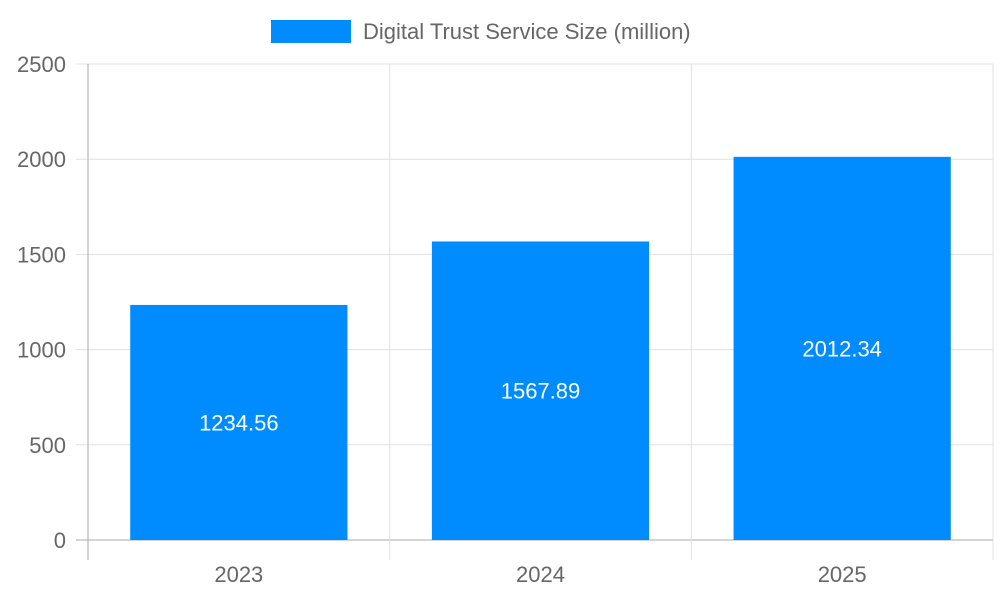  Describe the element at coordinates (842, 574) in the screenshot. I see `x-tick-label: 2025` at that location.